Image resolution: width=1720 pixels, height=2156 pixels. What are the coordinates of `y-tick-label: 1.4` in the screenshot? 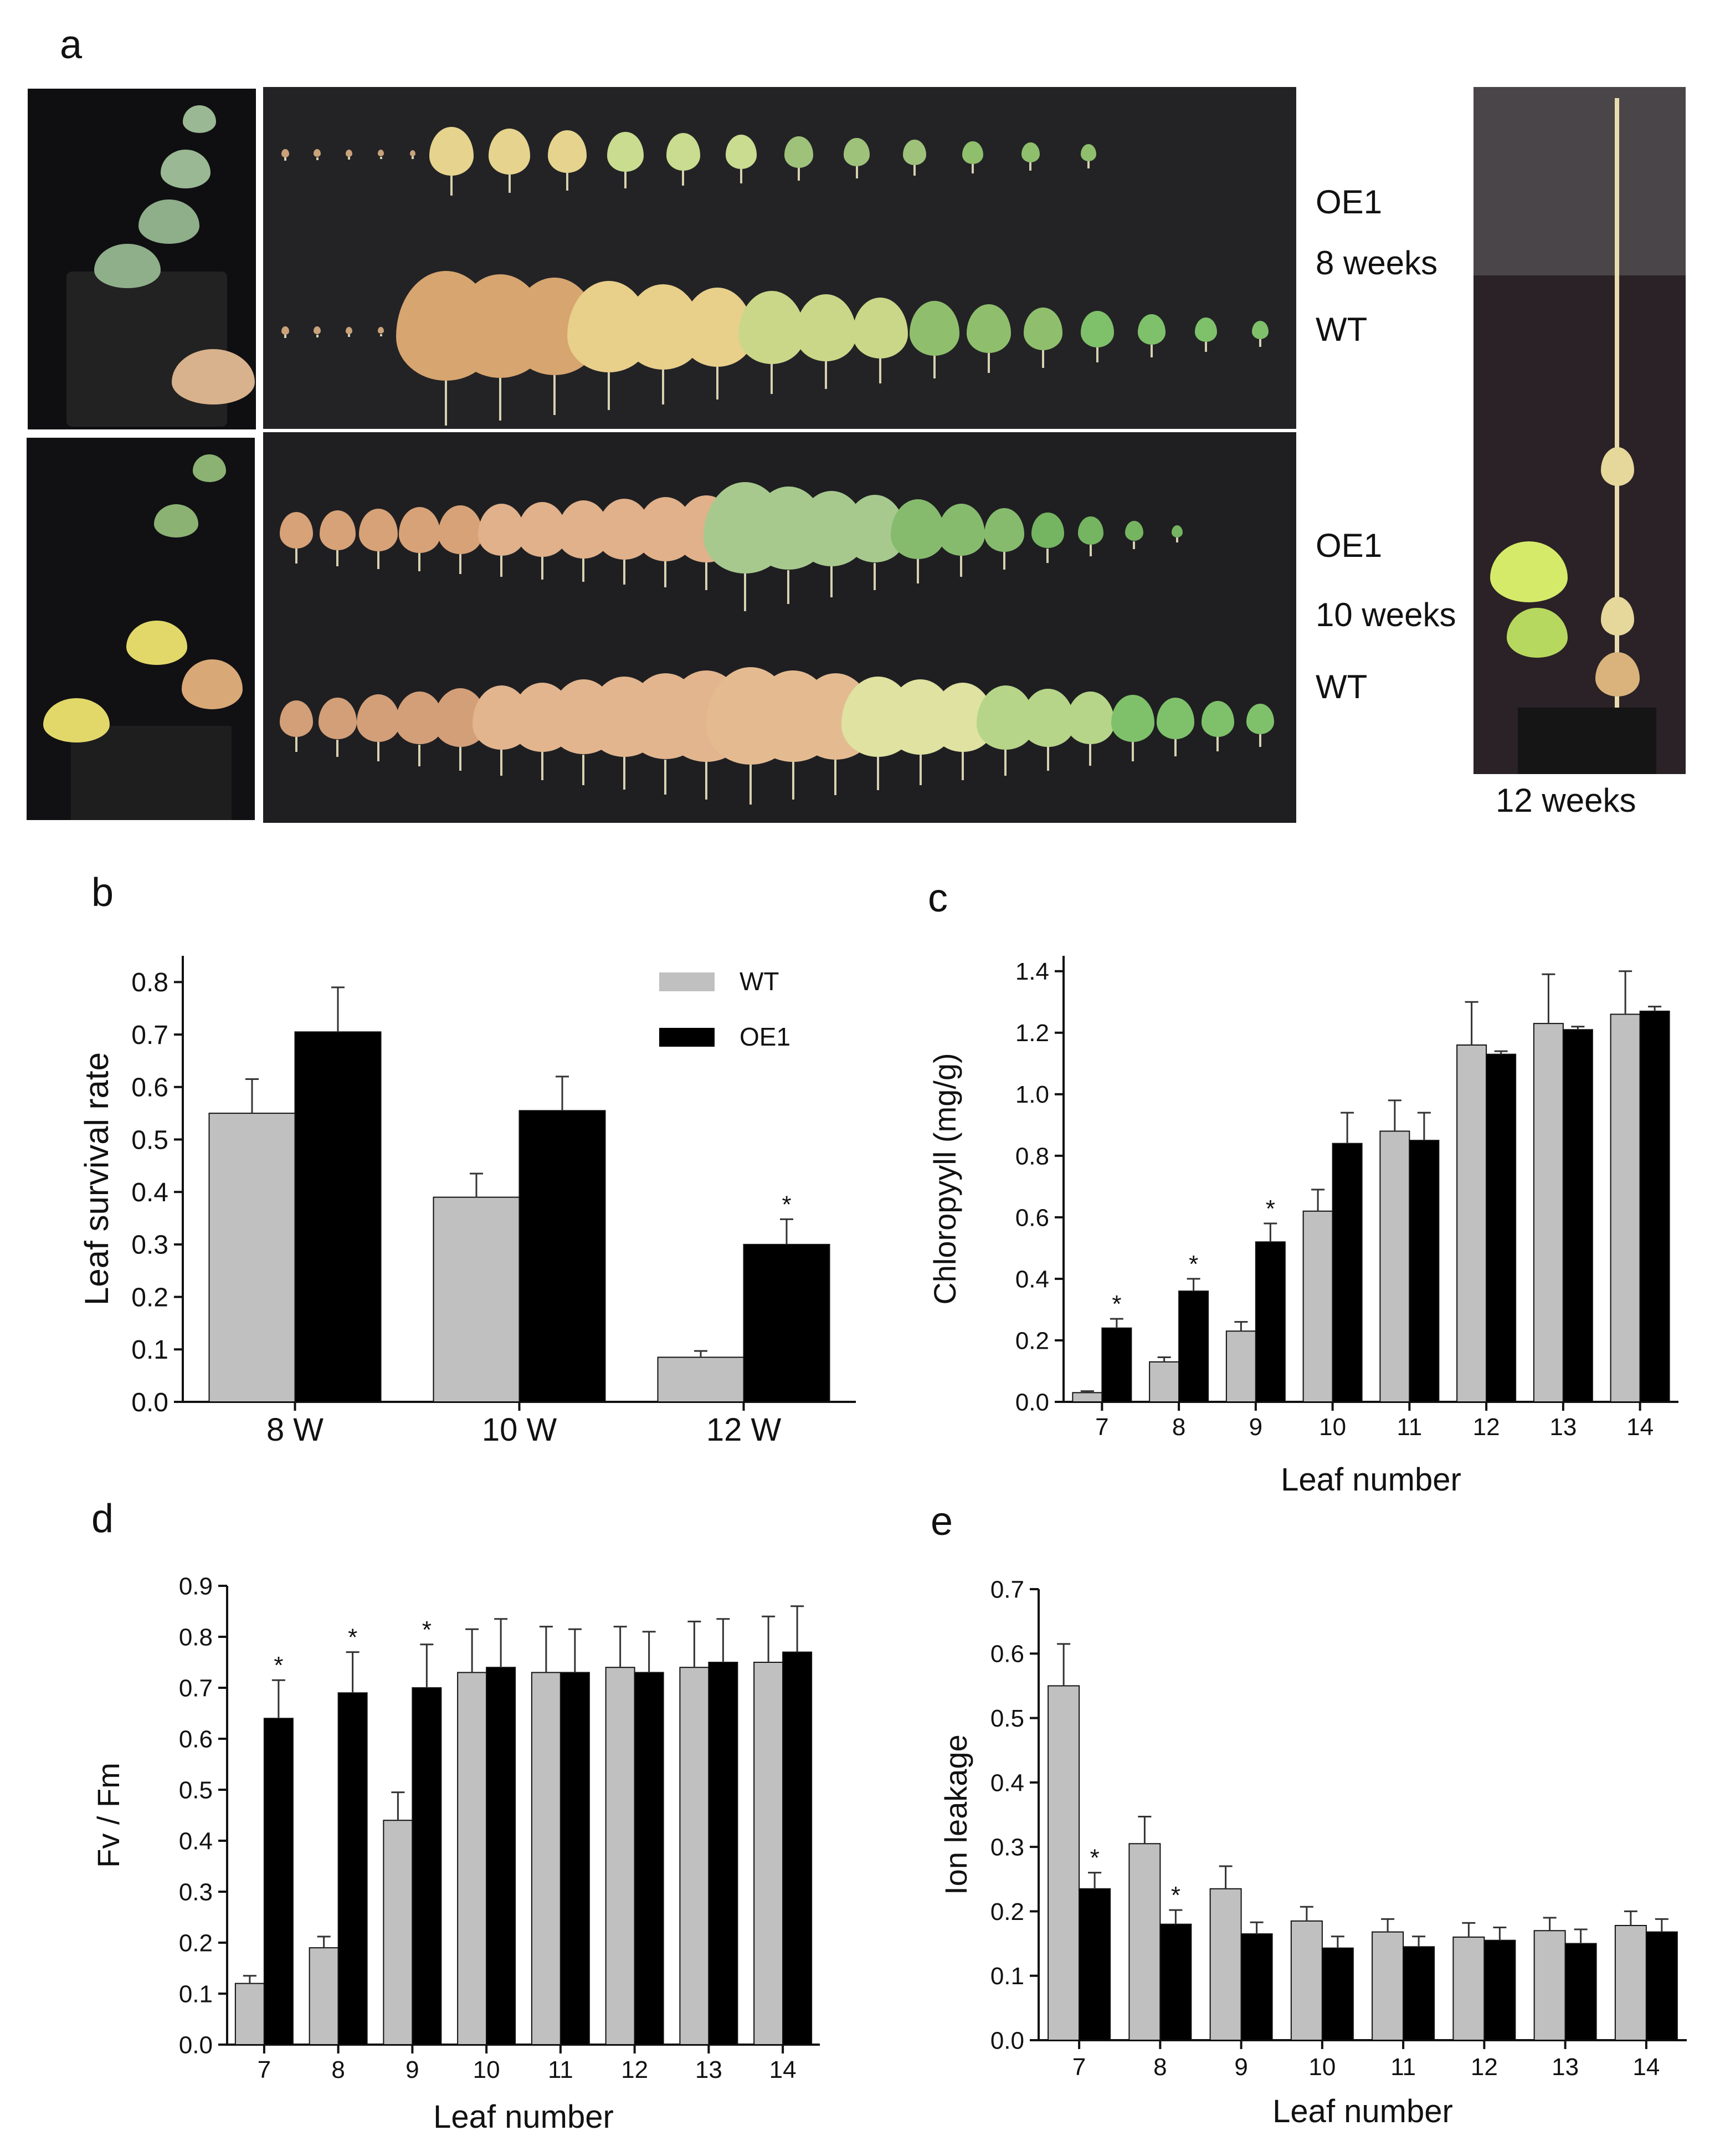 It's located at (1032, 972).